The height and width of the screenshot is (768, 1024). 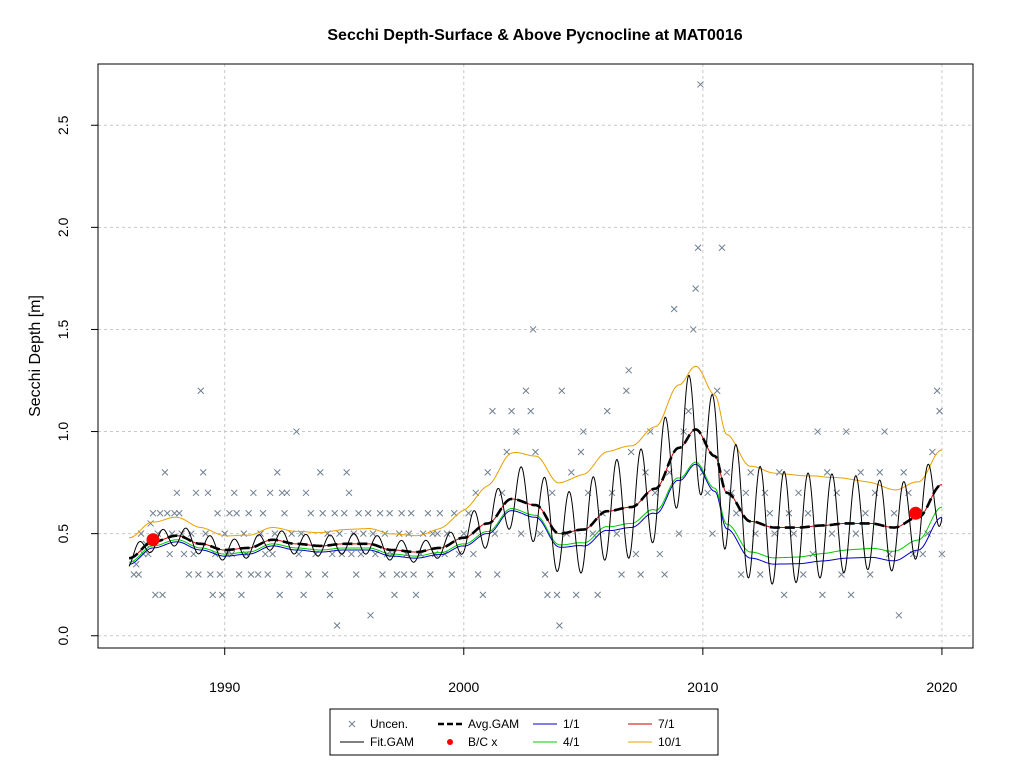 What do you see at coordinates (655, 742) in the screenshot?
I see `legend-entry-s10: 10/1` at bounding box center [655, 742].